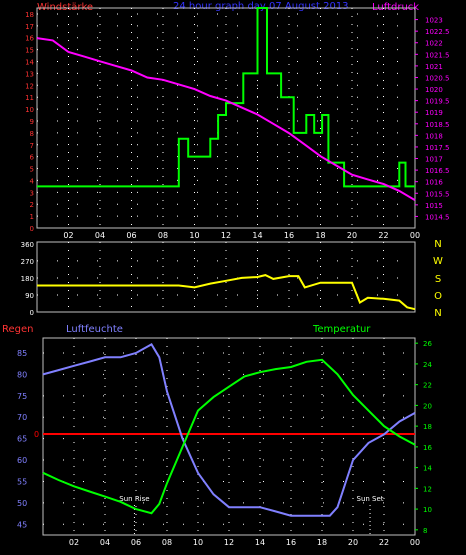 This screenshot has width=466, height=555. Describe the element at coordinates (29, 110) in the screenshot. I see `wind-tick-label: 10` at that location.